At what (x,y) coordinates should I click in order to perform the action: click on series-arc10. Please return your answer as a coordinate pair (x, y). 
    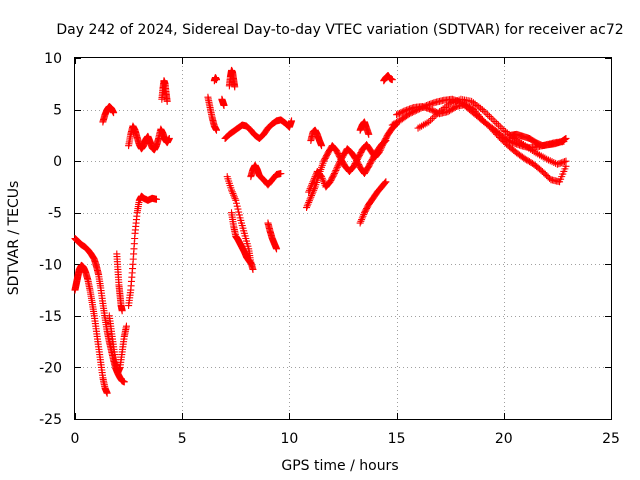
    Looking at the image, I should click on (215, 79).